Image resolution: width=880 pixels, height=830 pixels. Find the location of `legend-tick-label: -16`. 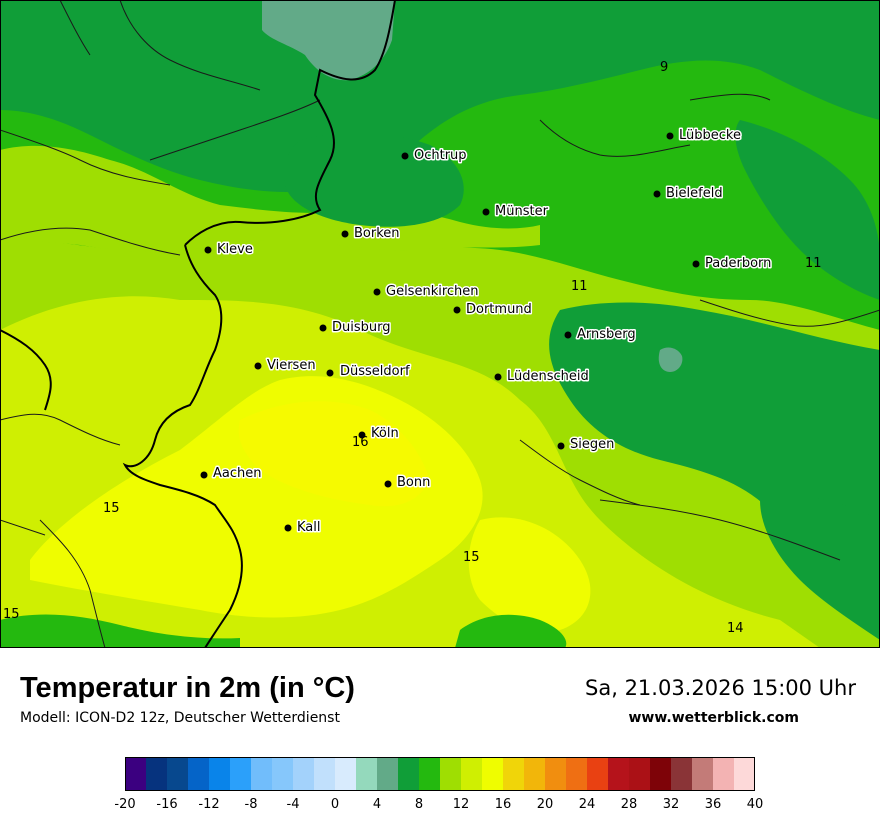

legend-tick-label: -16 is located at coordinates (167, 804).